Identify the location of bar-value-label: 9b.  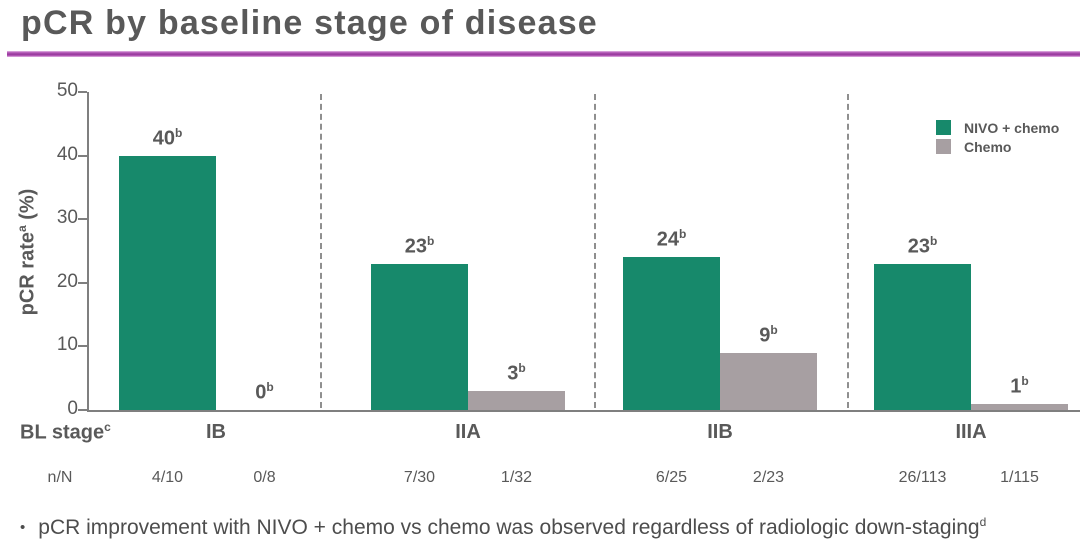
(768, 335).